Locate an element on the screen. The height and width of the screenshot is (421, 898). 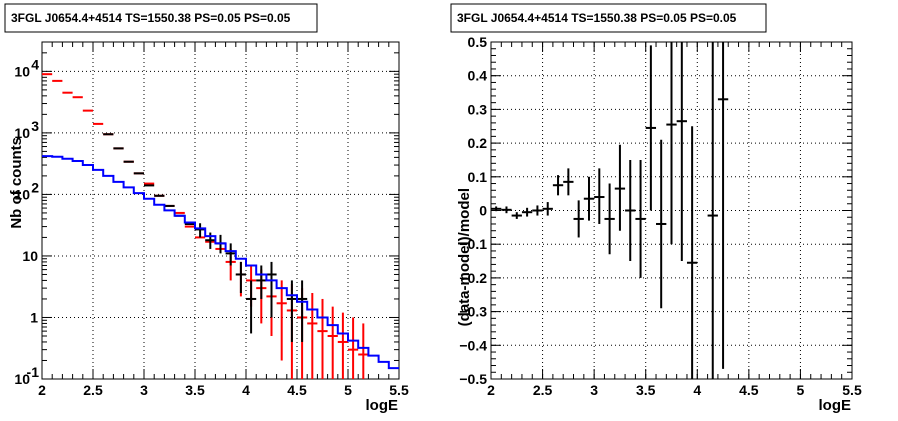
y-tick-exponent: 3 is located at coordinates (35, 126).